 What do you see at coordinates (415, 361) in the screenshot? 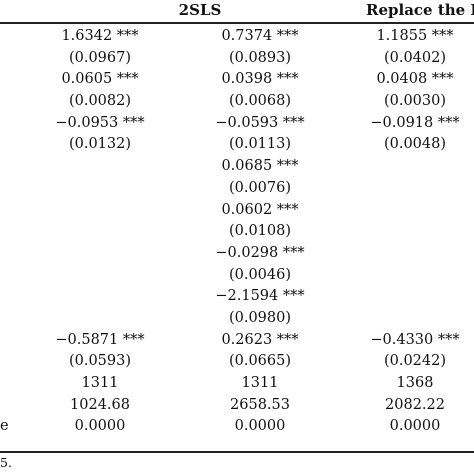
I see `cell-c3: (0.0242)` at bounding box center [415, 361].